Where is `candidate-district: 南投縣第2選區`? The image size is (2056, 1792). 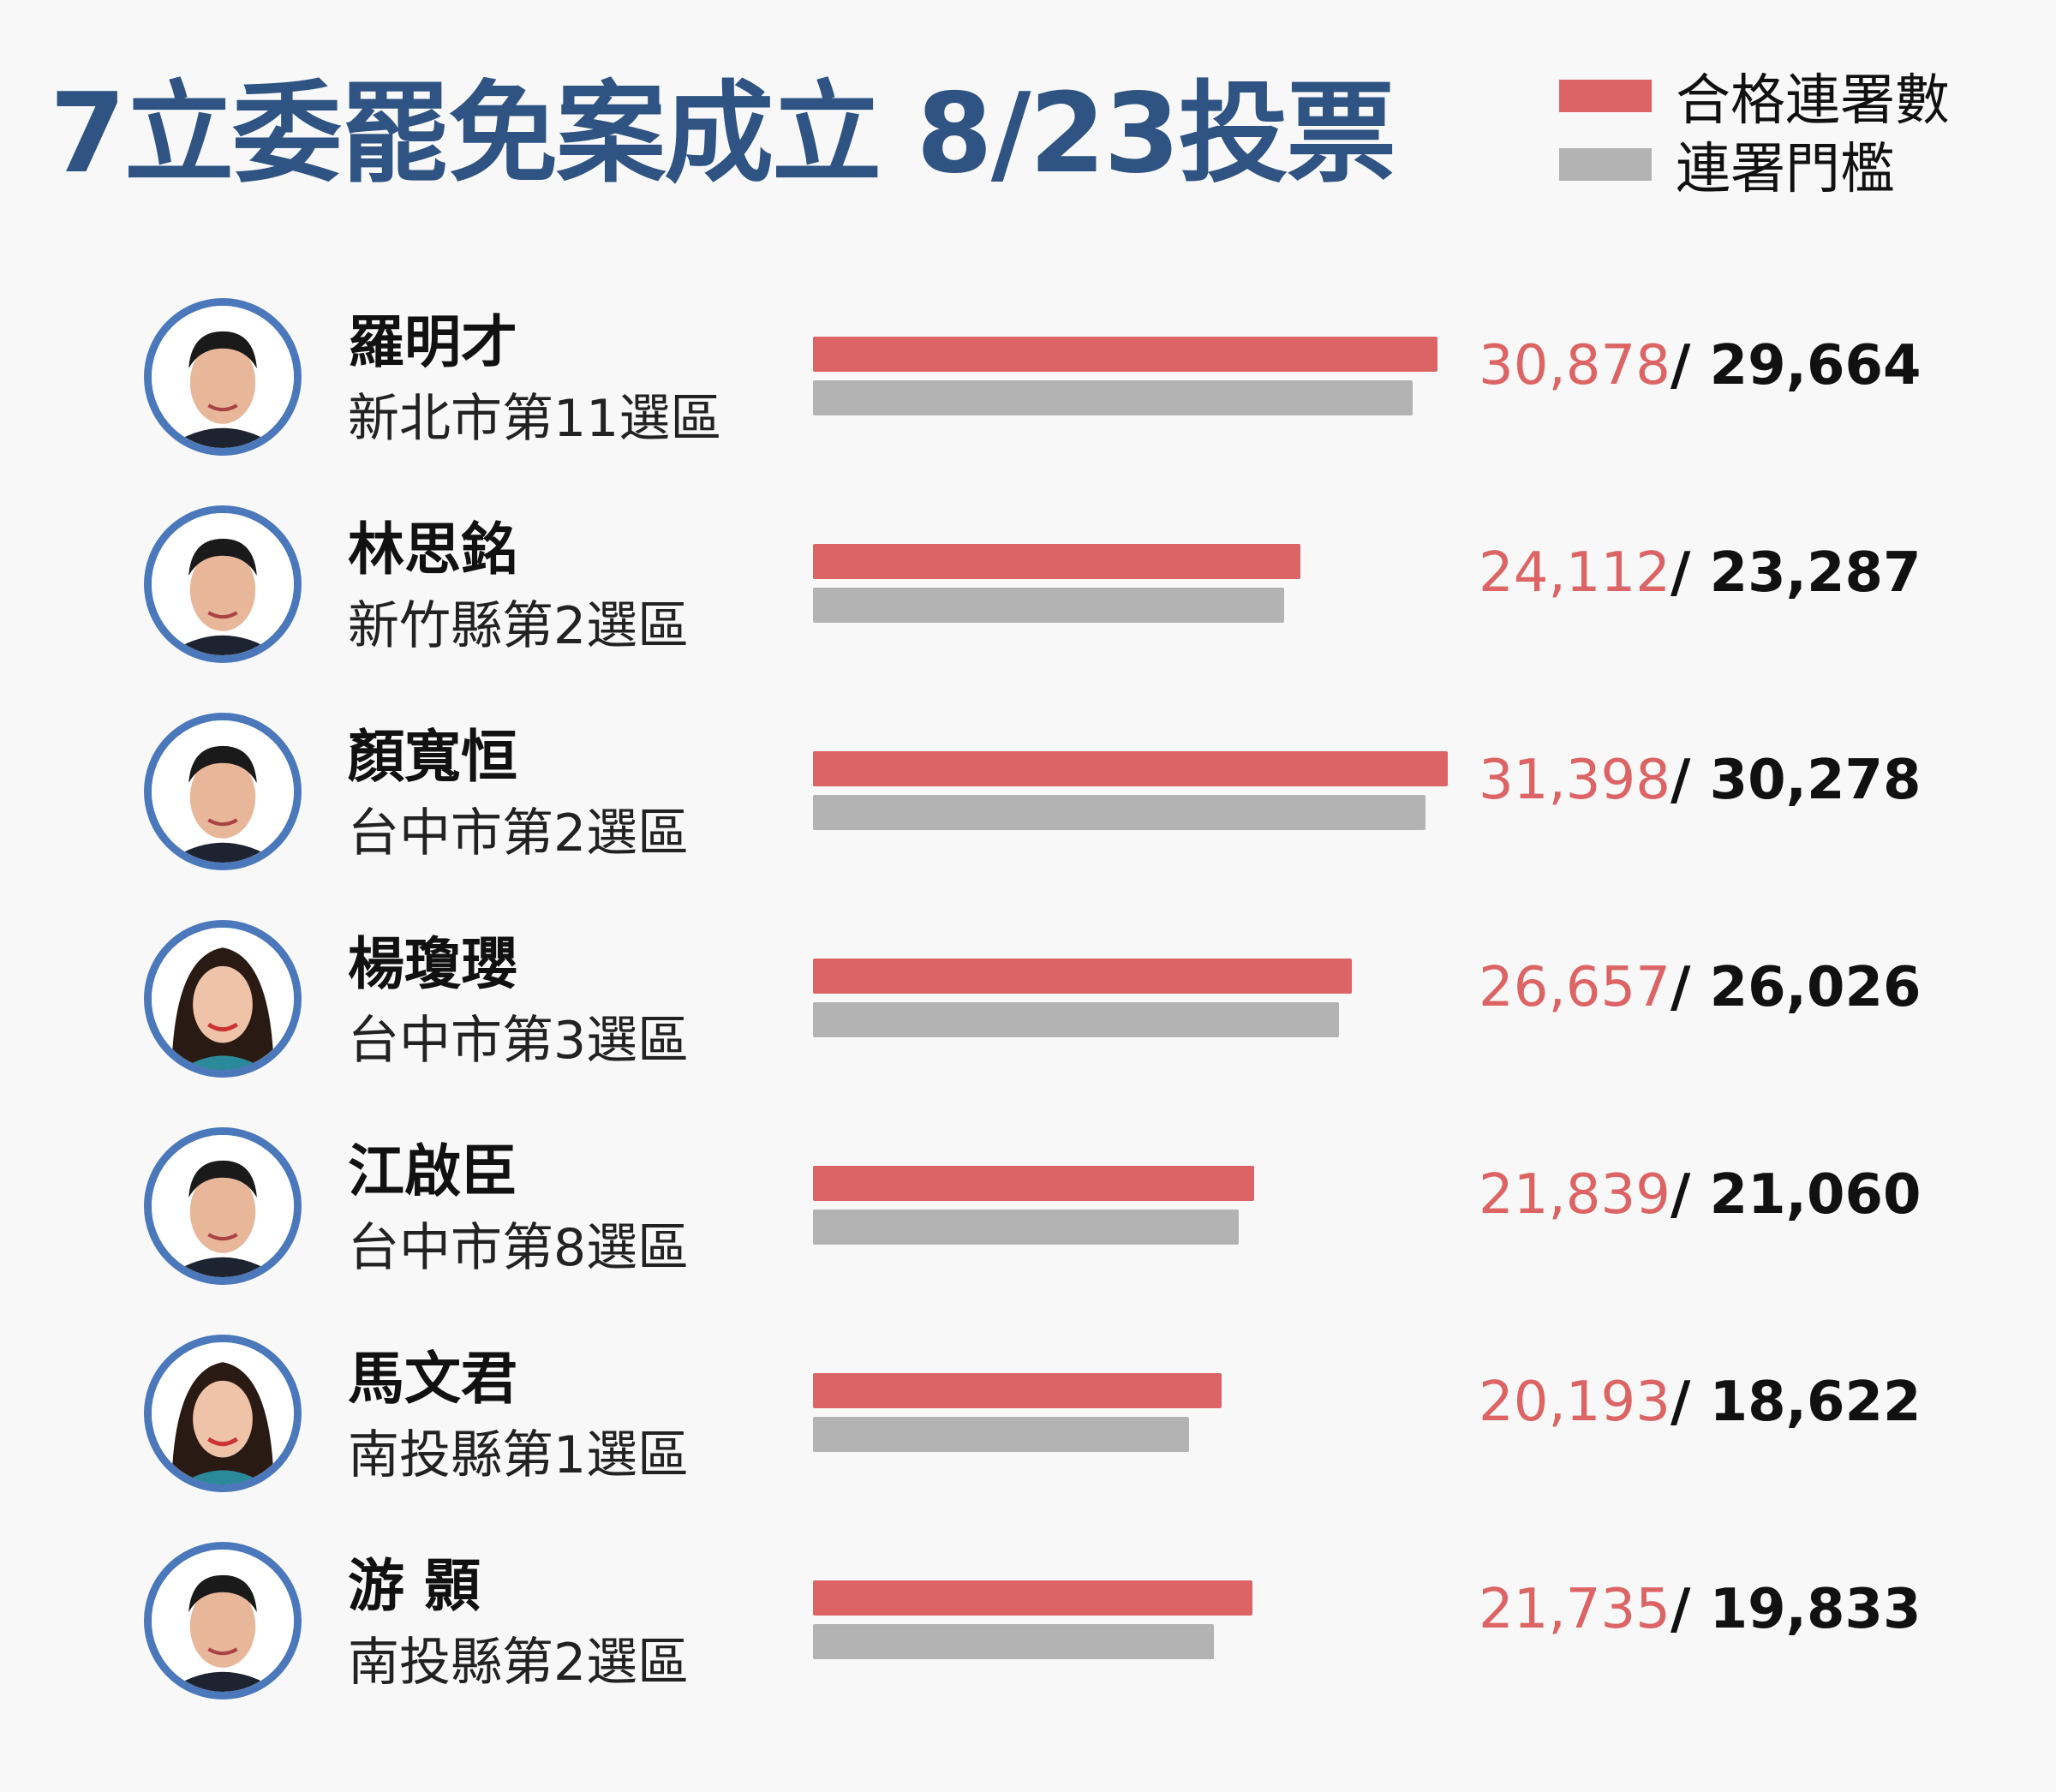 candidate-district: 南投縣第2選區 is located at coordinates (519, 1663).